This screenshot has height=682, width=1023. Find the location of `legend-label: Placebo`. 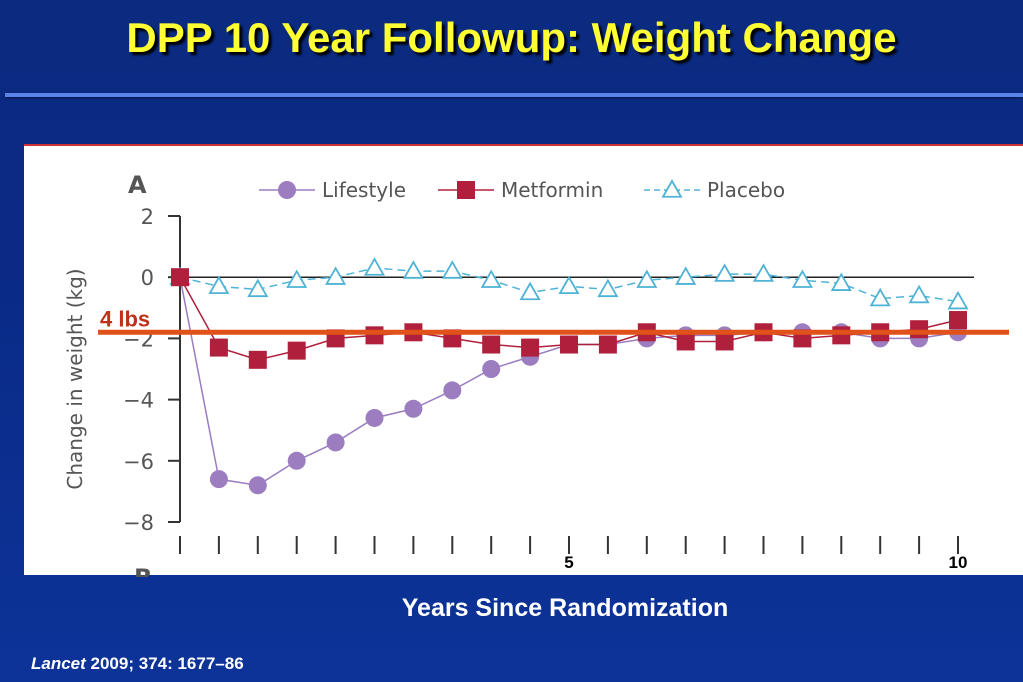

legend-label: Placebo is located at coordinates (746, 190).